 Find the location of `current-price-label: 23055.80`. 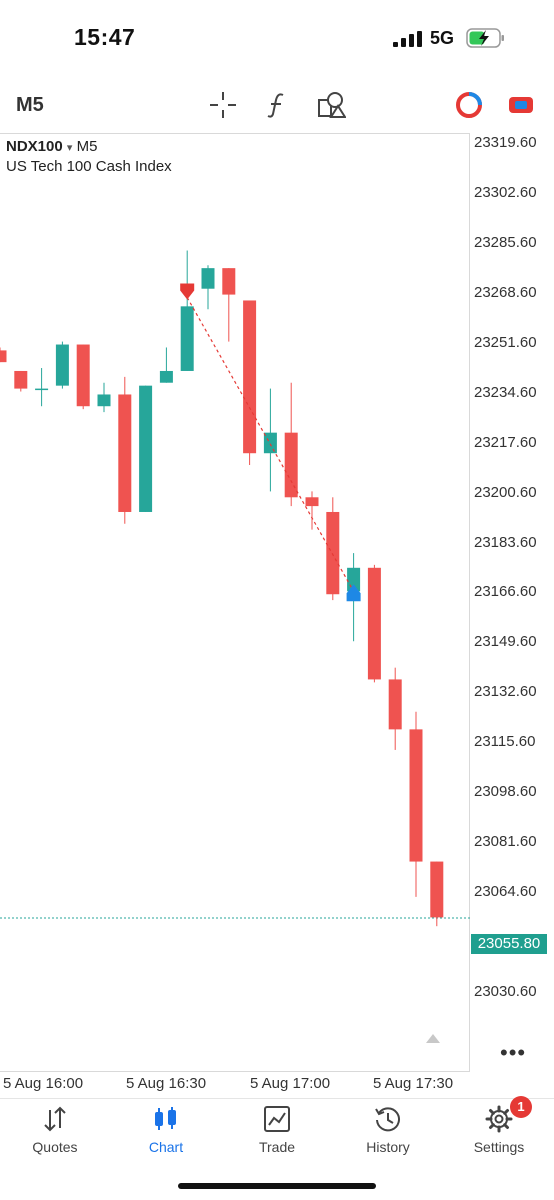

current-price-label: 23055.80 is located at coordinates (509, 944).